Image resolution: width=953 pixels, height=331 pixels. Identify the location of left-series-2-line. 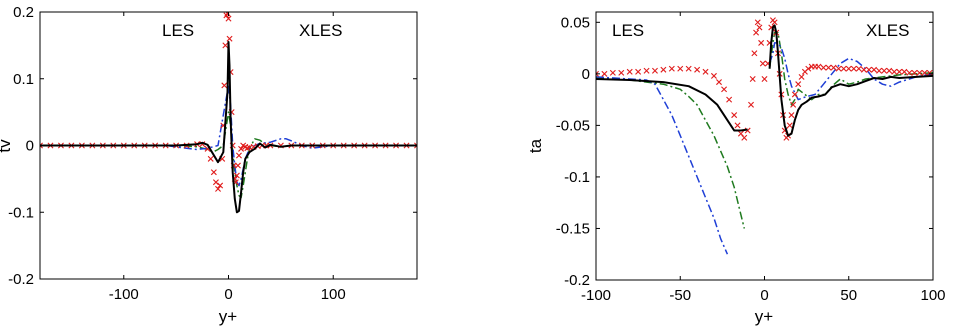
(228, 135).